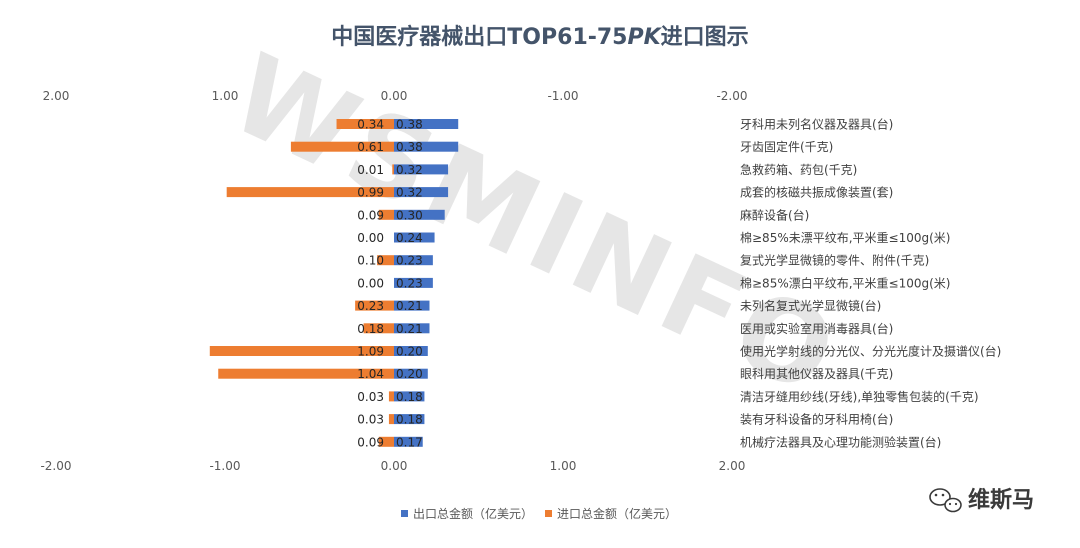 This screenshot has width=1080, height=548. What do you see at coordinates (473, 513) in the screenshot?
I see `legend-label: 出口总金额（亿美元）` at bounding box center [473, 513].